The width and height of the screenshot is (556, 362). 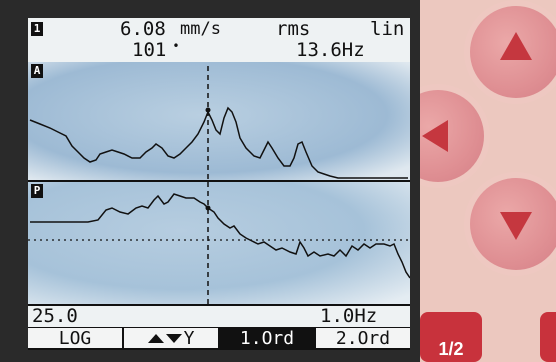 What do you see at coordinates (55, 316) in the screenshot?
I see `footer-left-value: 25.0` at bounding box center [55, 316].